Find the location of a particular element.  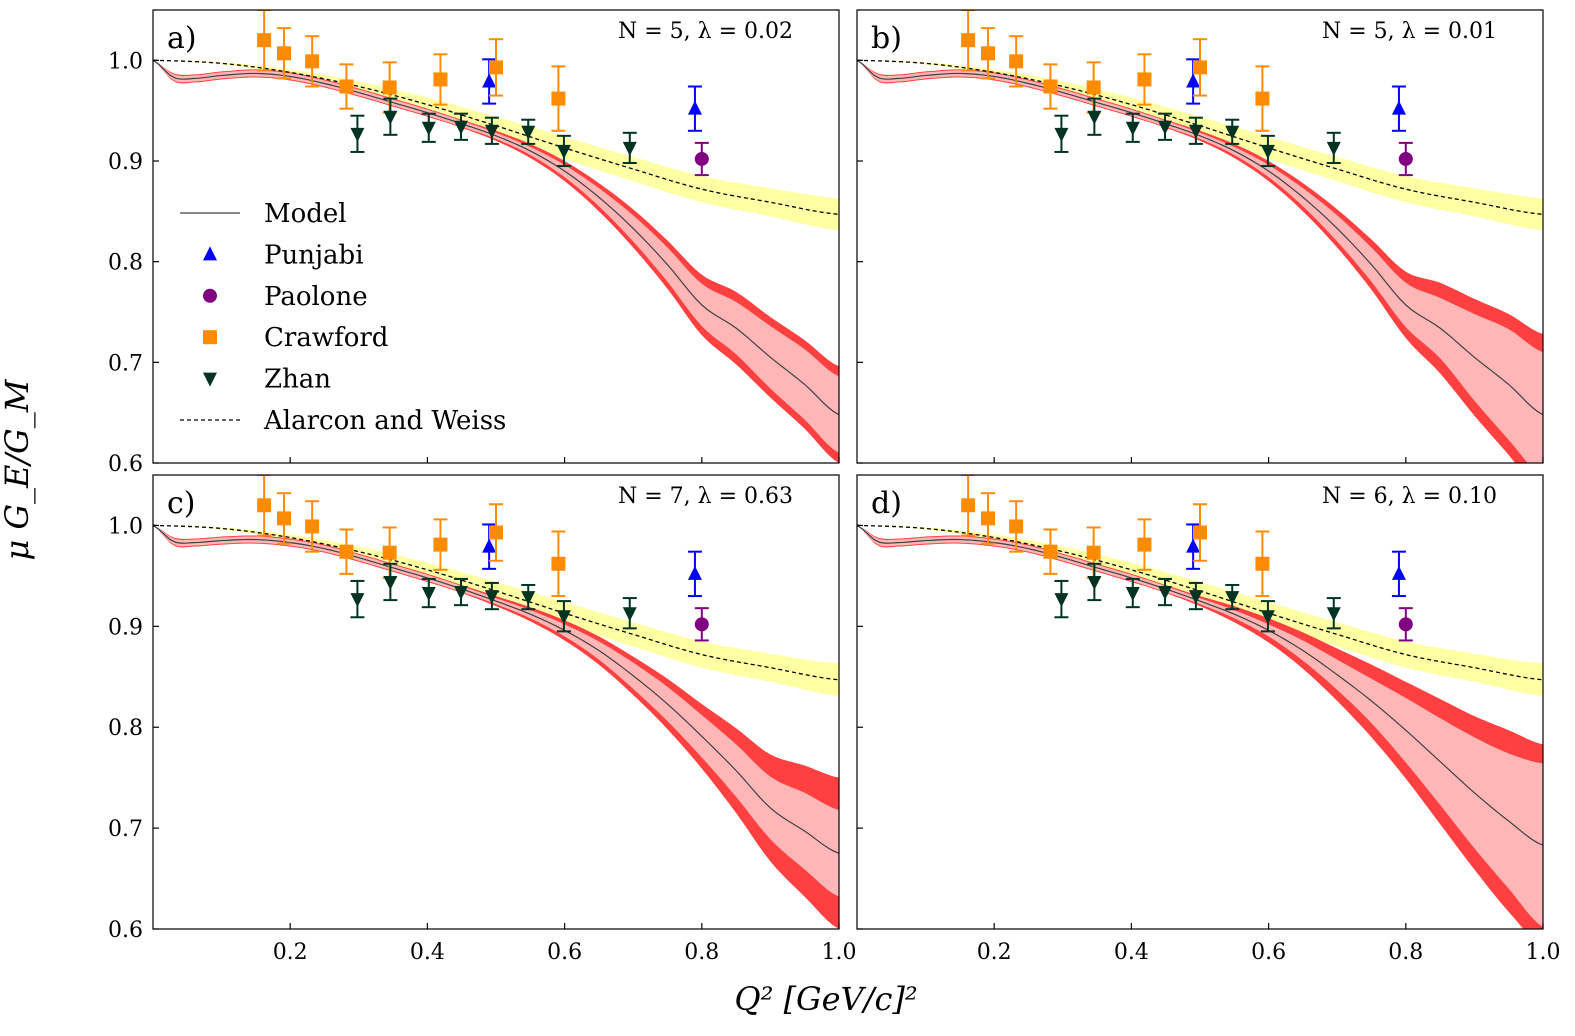

x-tick-label: 0.6 is located at coordinates (564, 952).